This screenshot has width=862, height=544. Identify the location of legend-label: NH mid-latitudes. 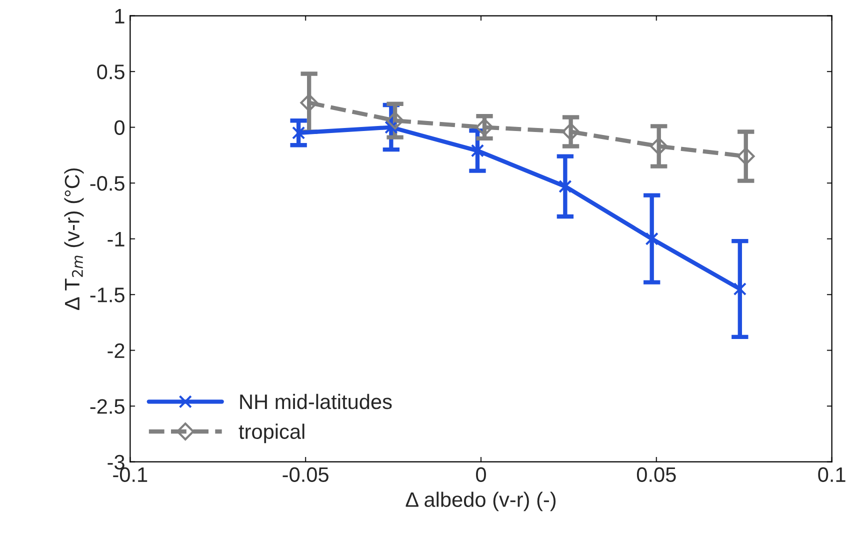
(316, 402).